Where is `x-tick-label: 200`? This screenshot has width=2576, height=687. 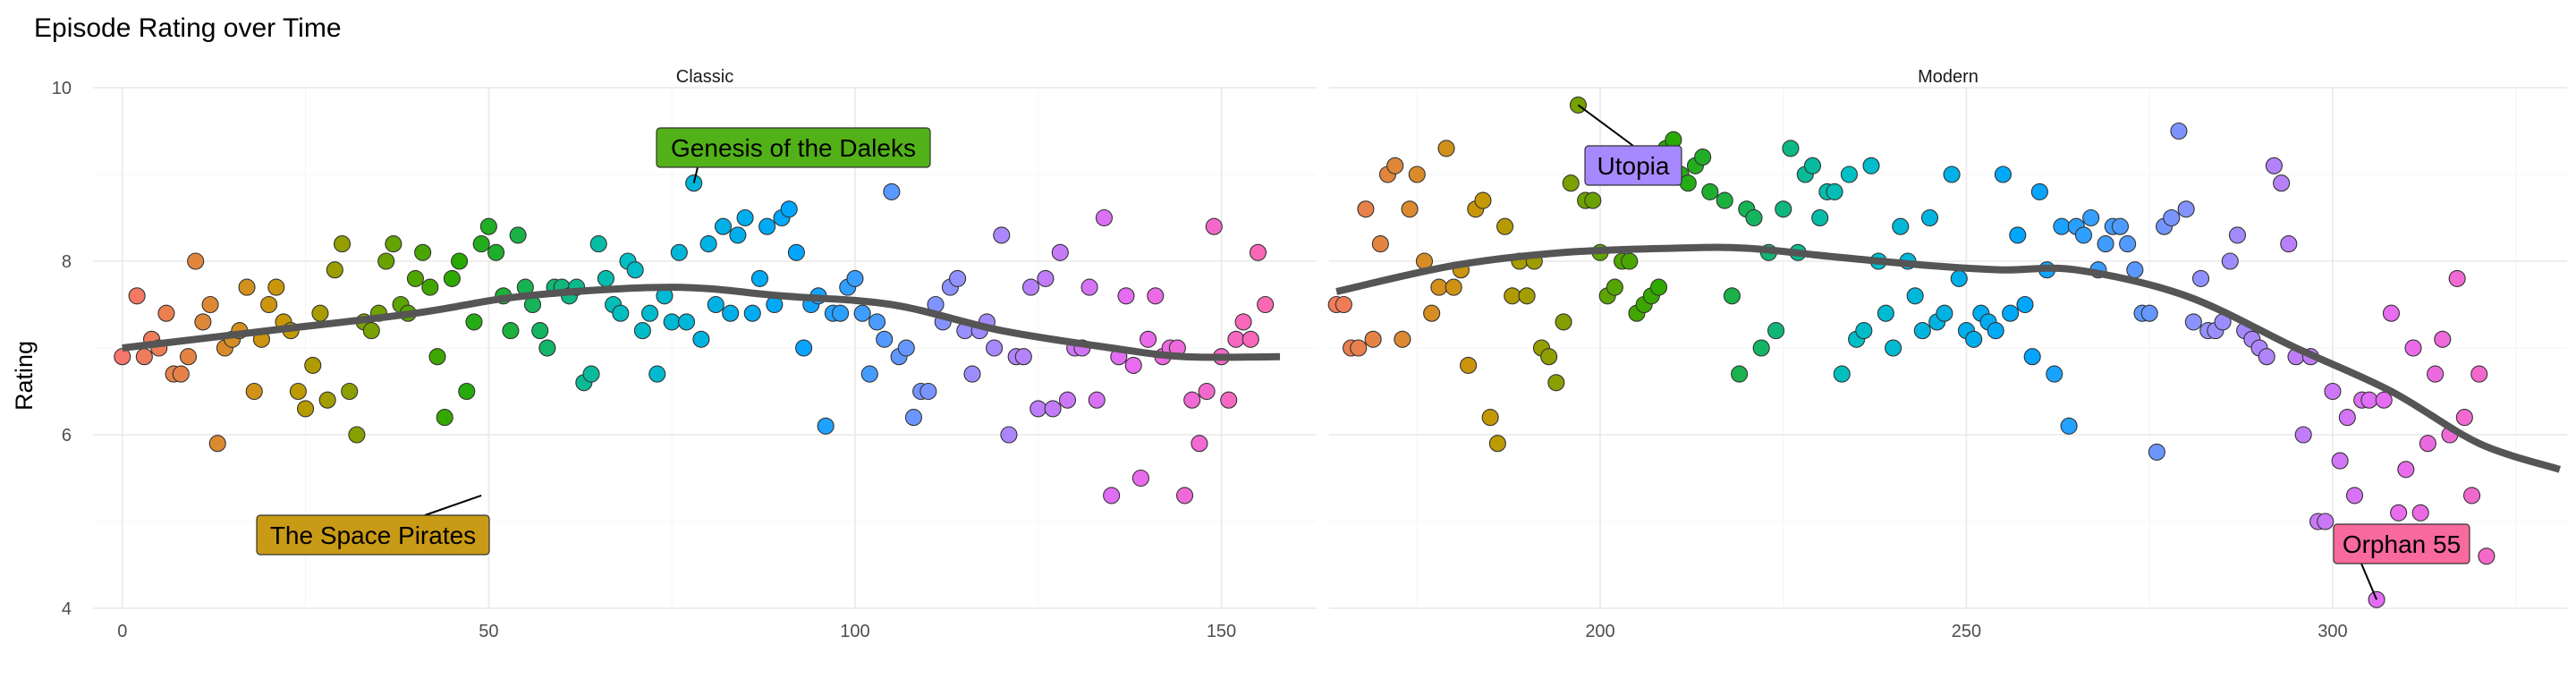 x-tick-label: 200 is located at coordinates (1599, 631).